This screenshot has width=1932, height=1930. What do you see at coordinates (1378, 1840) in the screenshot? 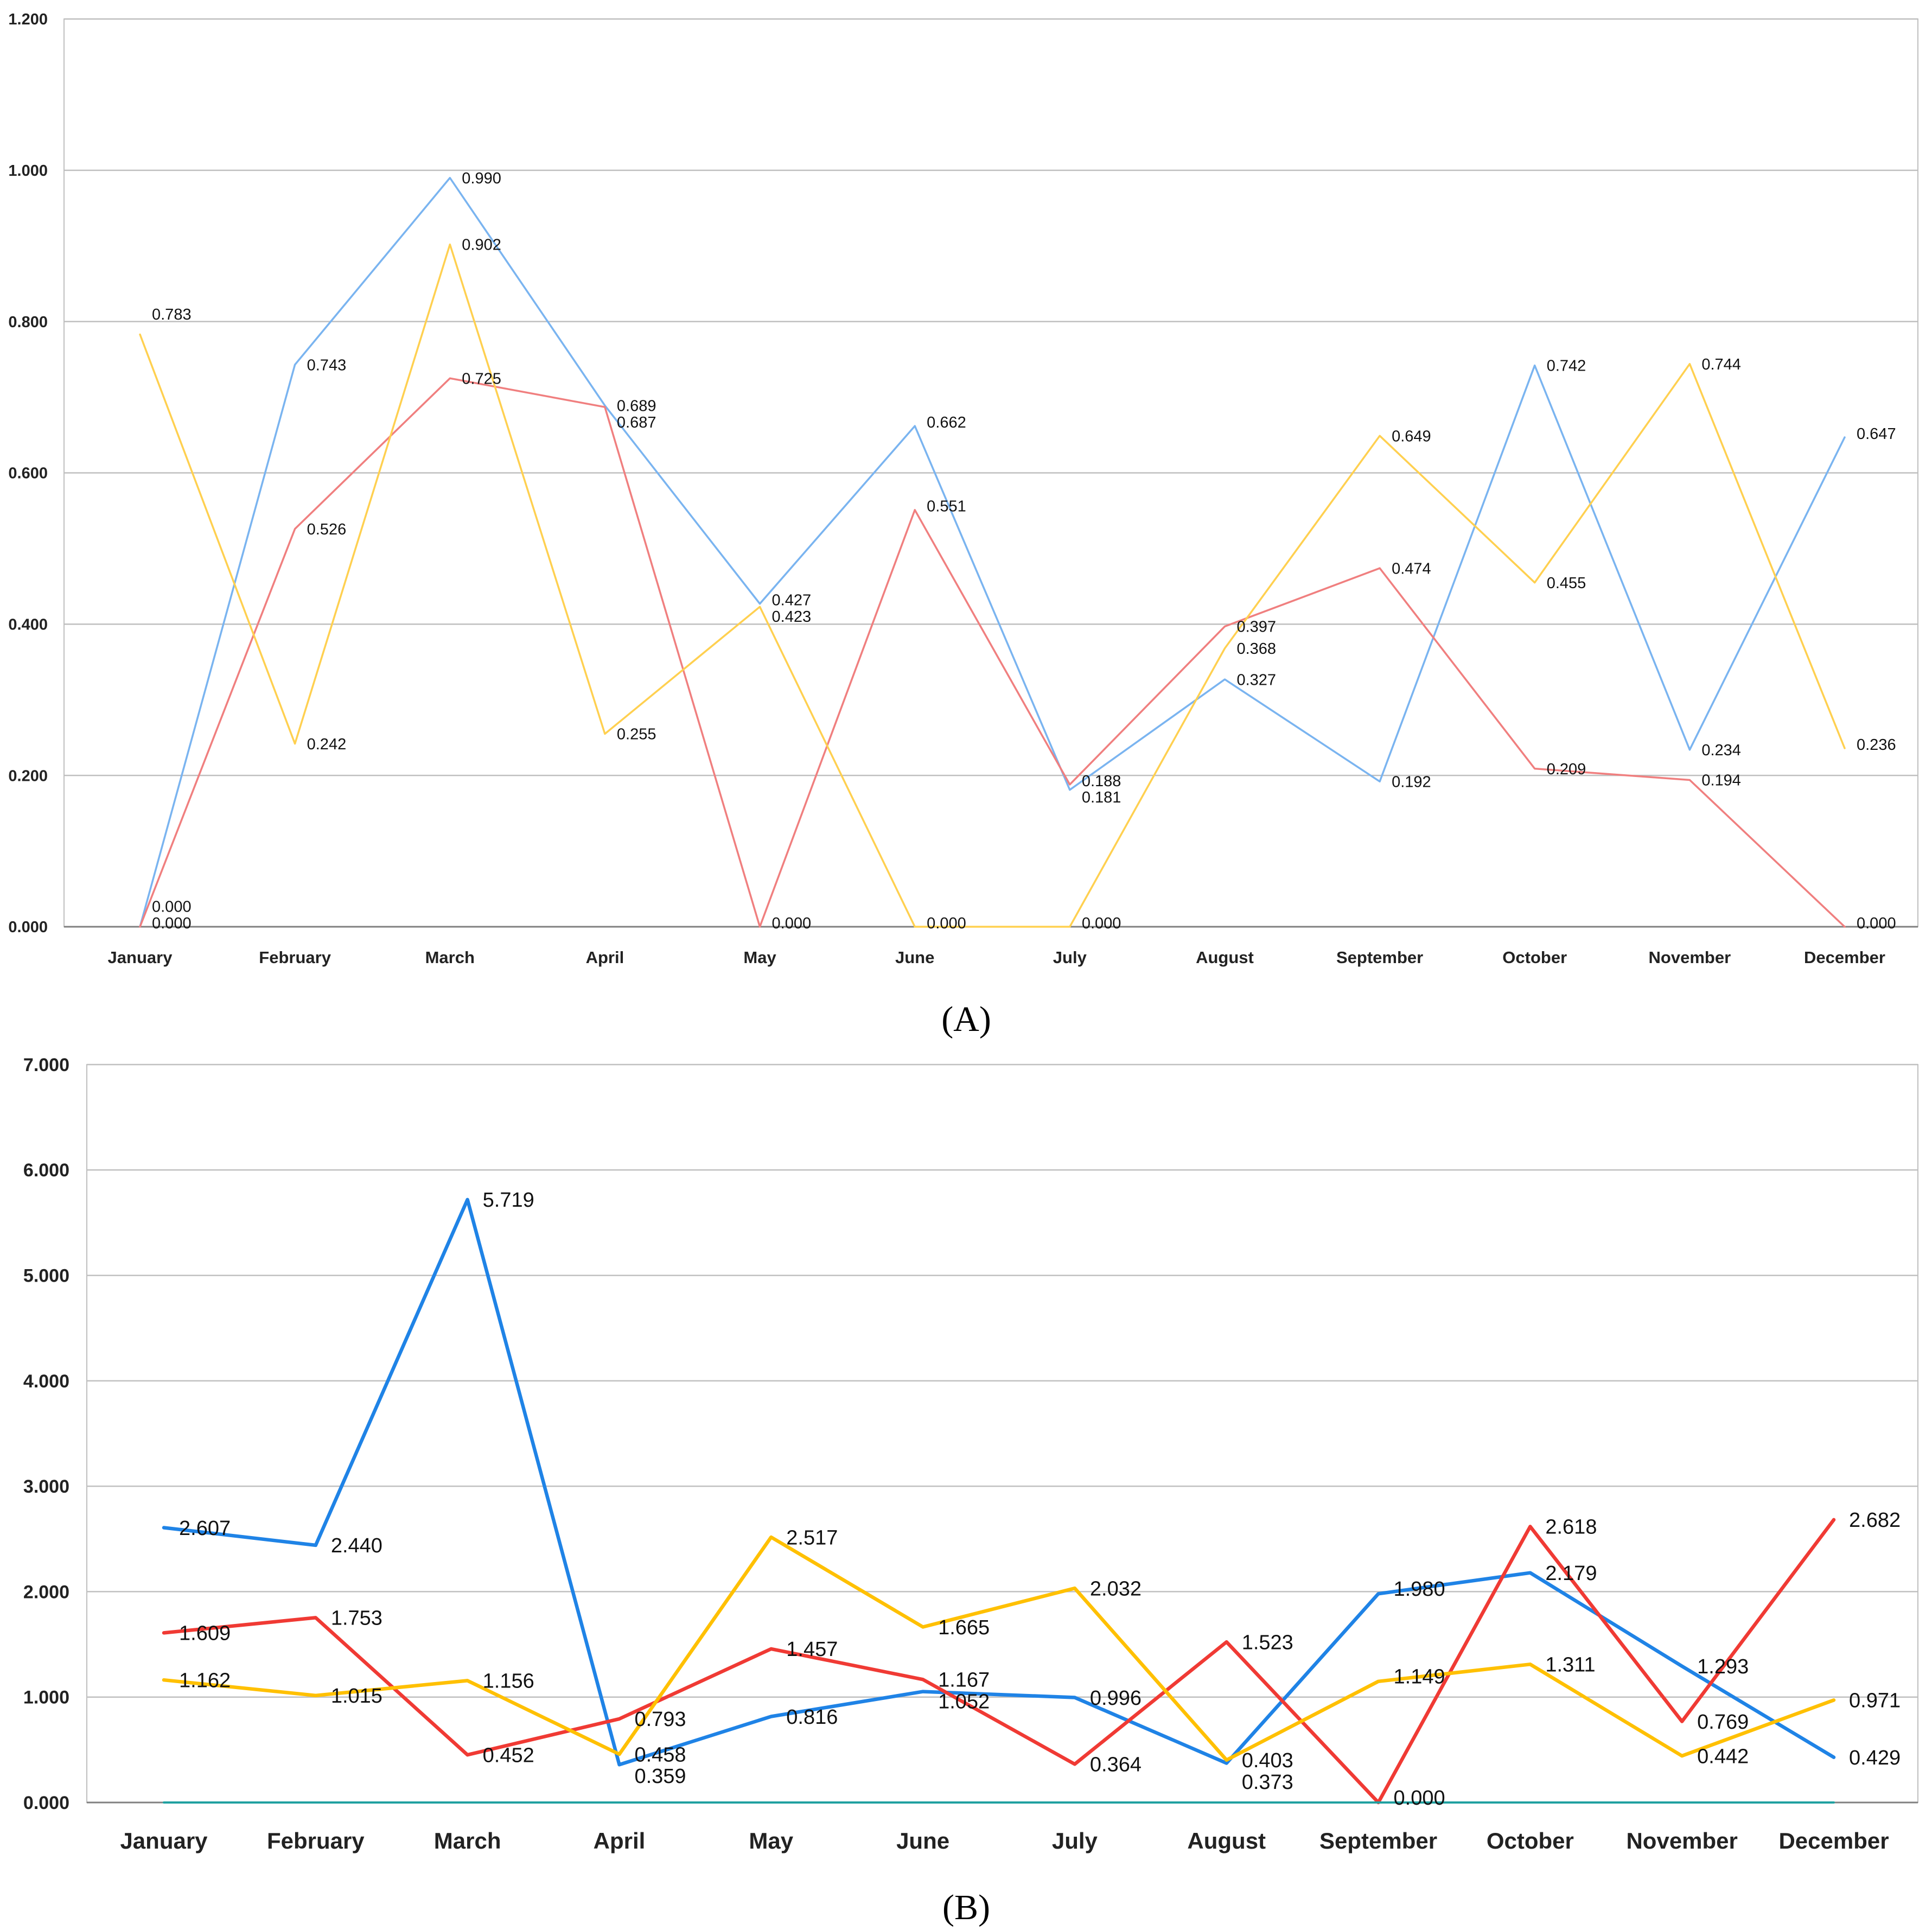
I see `x-tick-label-b-8: September` at bounding box center [1378, 1840].